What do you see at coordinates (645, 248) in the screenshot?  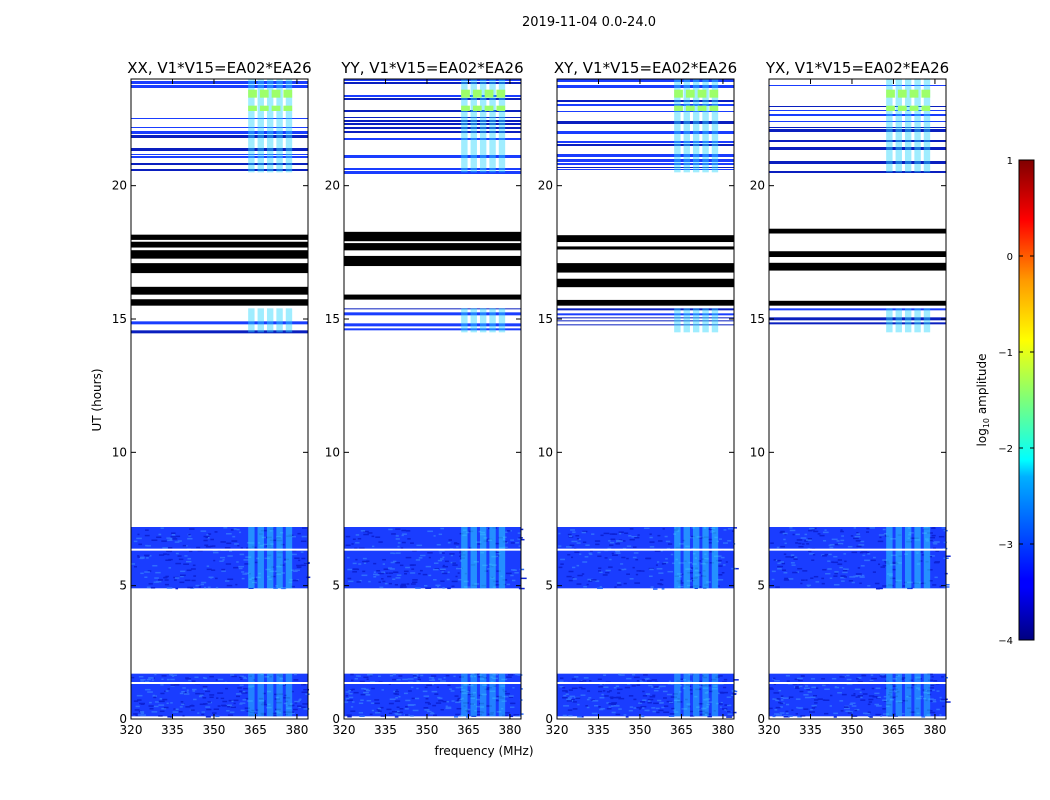 I see `flagged-row` at bounding box center [645, 248].